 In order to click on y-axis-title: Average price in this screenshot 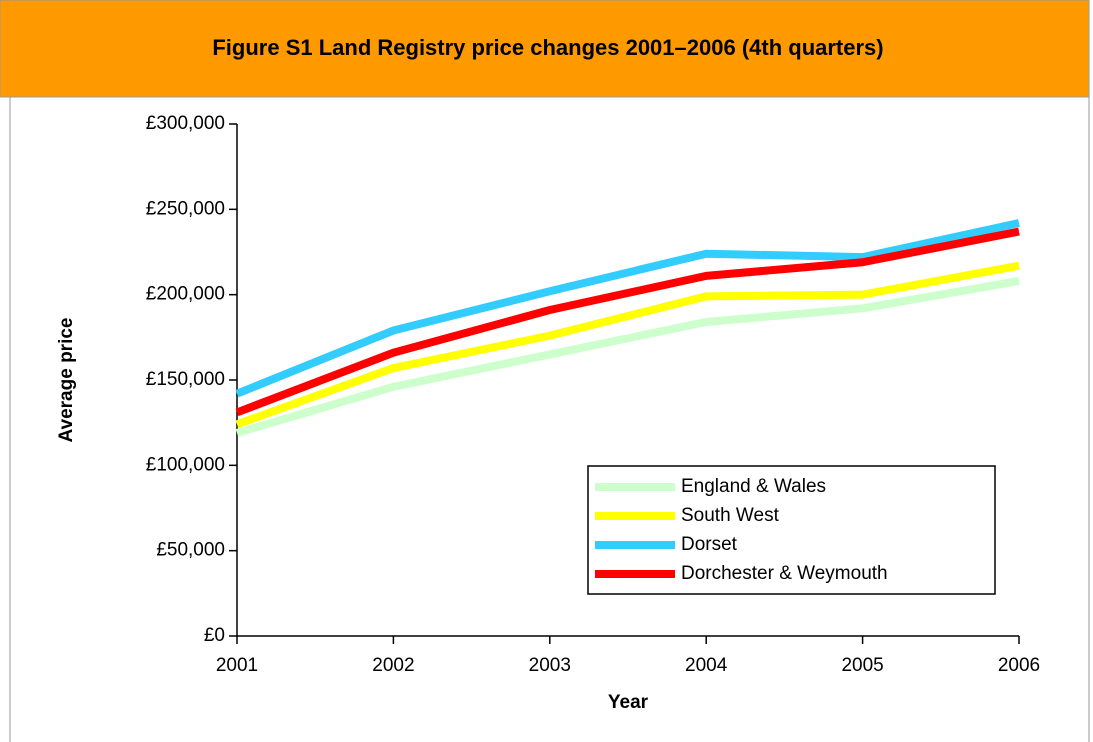, I will do `click(66, 380)`.